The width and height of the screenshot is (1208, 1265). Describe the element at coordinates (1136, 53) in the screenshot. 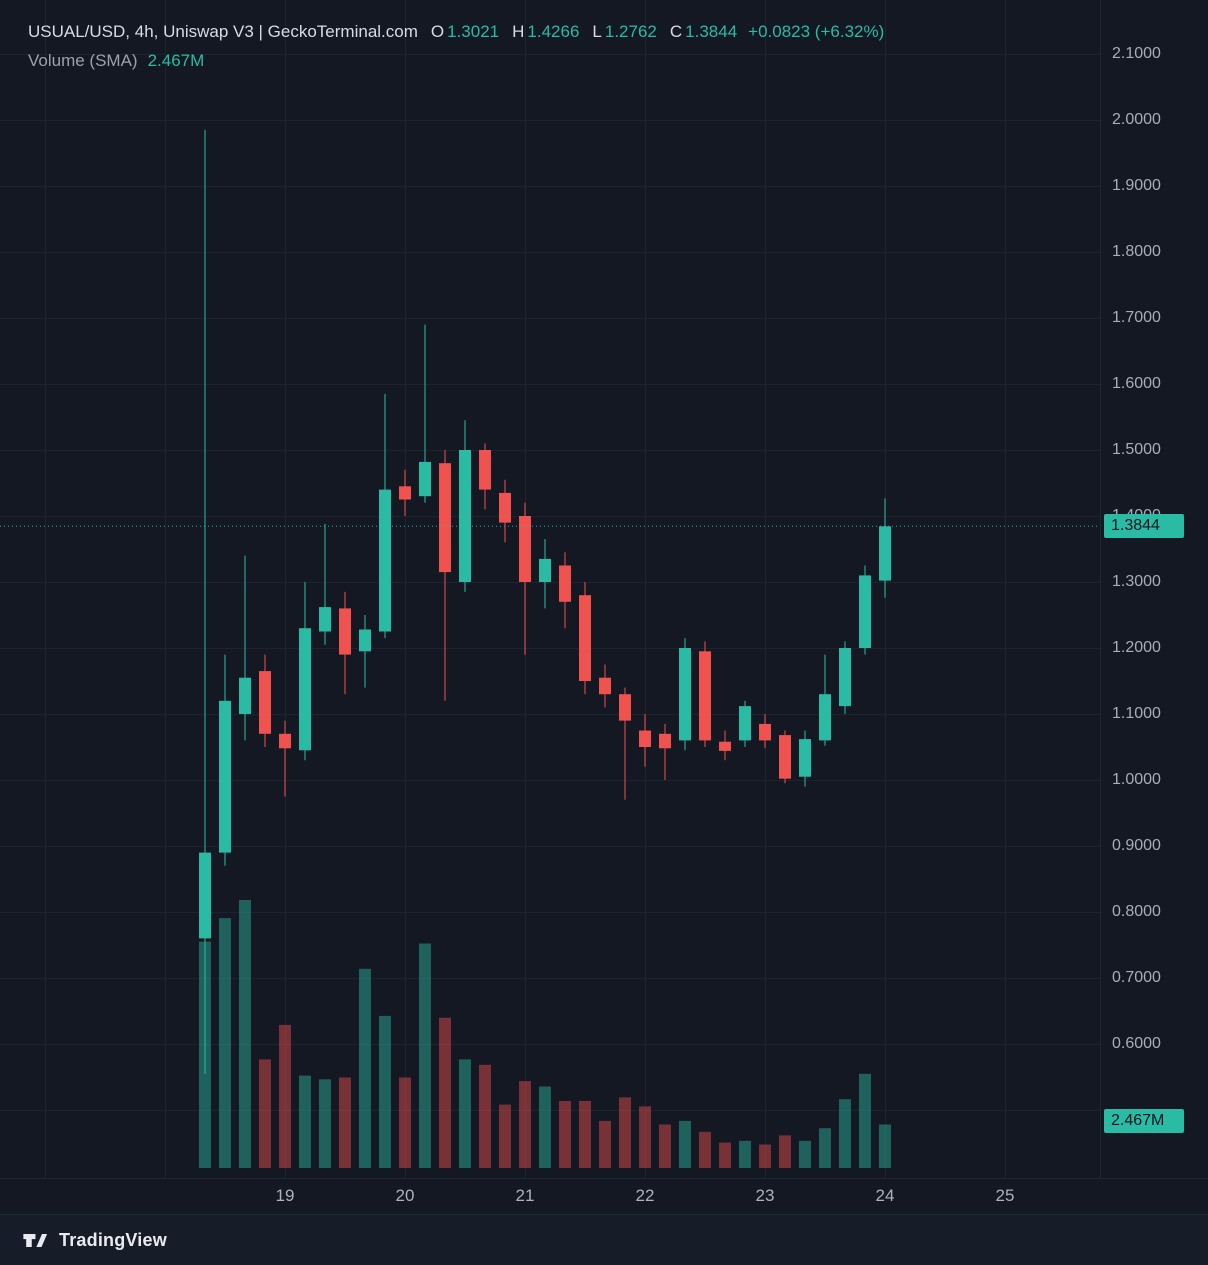

I see `price-tick-label: 2.1000` at that location.